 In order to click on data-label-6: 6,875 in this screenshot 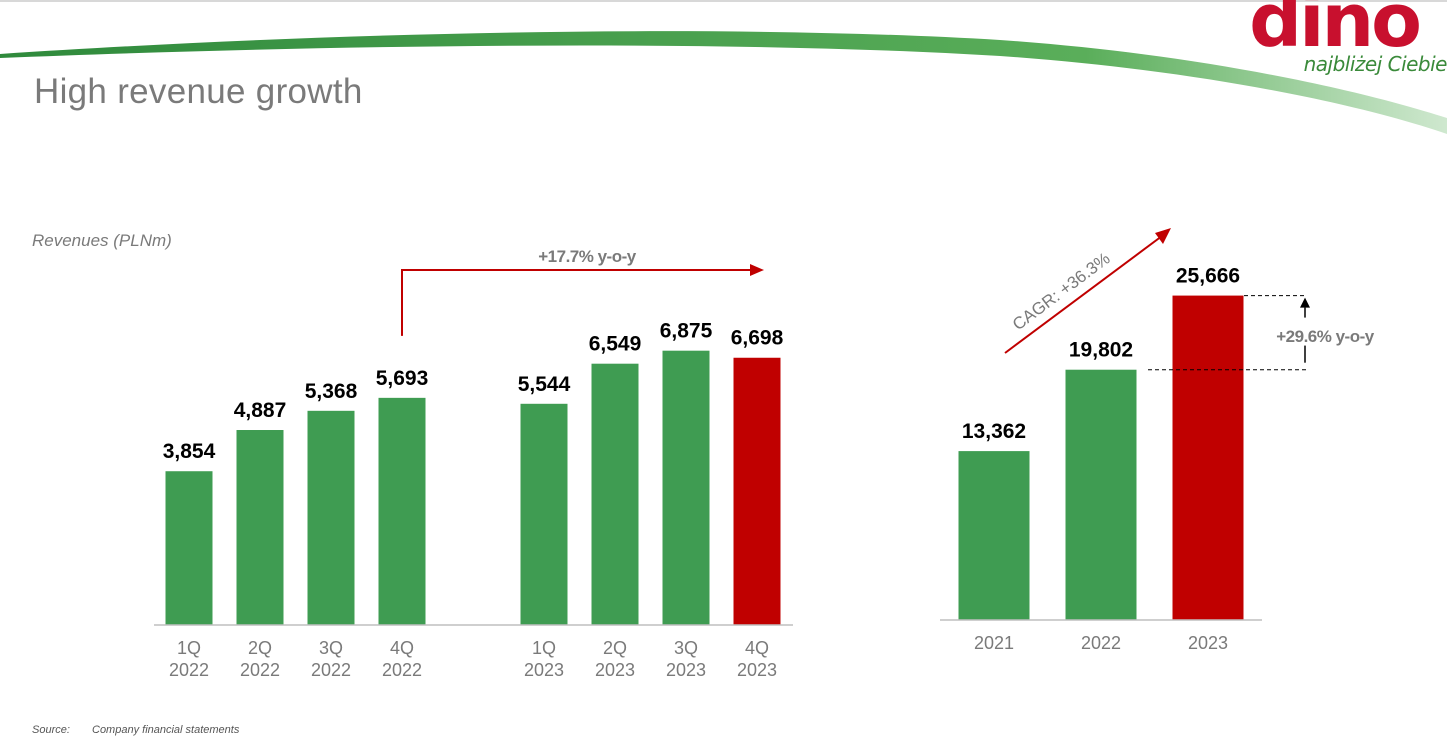, I will do `click(686, 331)`.